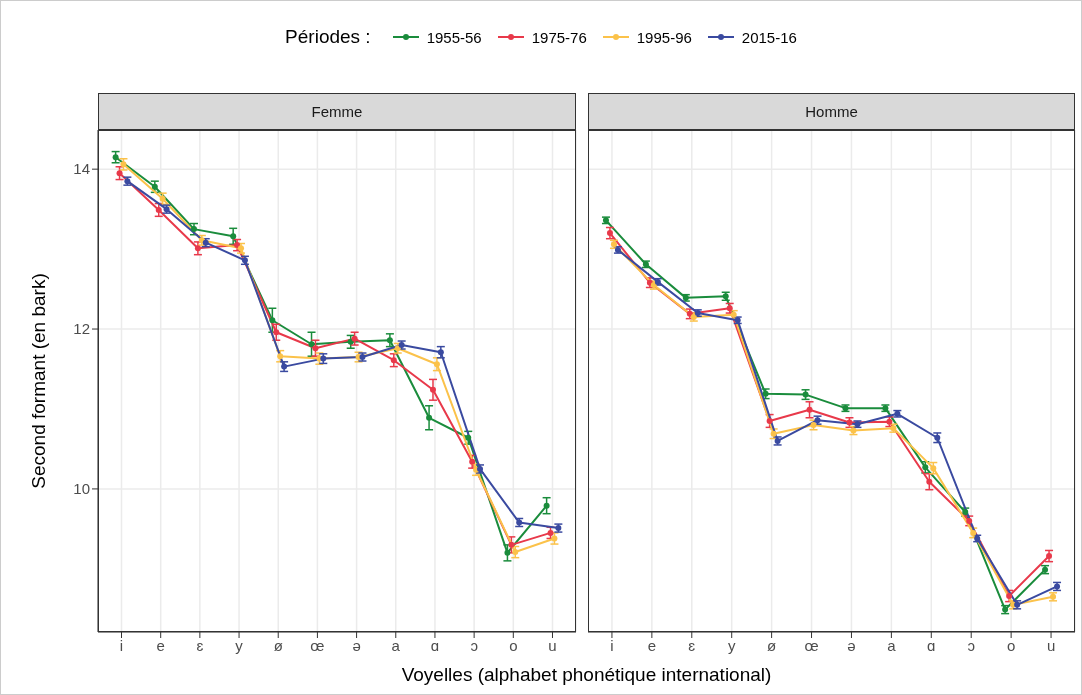  I want to click on y-axis-title: Second formant (en bark), so click(38, 381).